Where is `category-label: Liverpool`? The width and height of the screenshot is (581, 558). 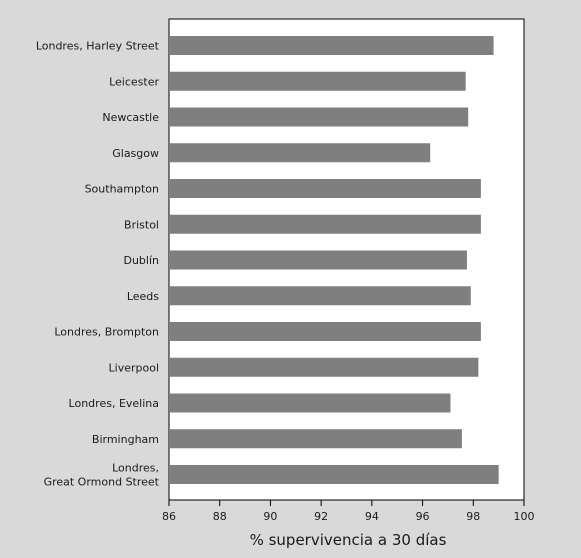 category-label: Liverpool is located at coordinates (134, 367).